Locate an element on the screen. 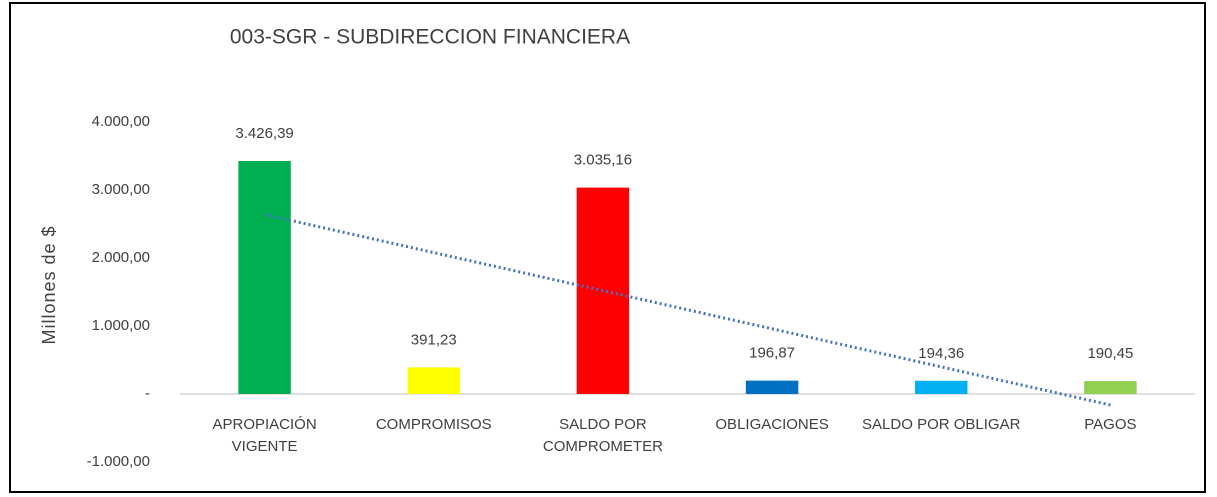 The width and height of the screenshot is (1217, 497). data-label: 391,23 is located at coordinates (434, 339).